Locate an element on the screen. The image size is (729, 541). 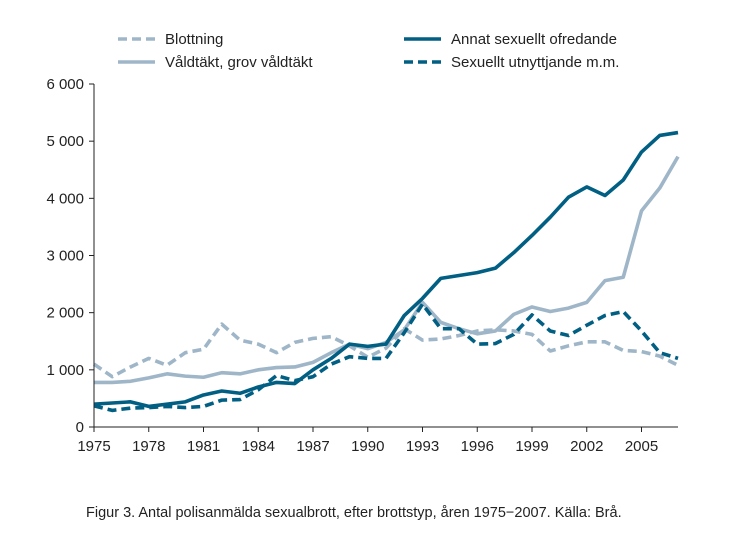
x-tick-label: 1981 is located at coordinates (203, 446).